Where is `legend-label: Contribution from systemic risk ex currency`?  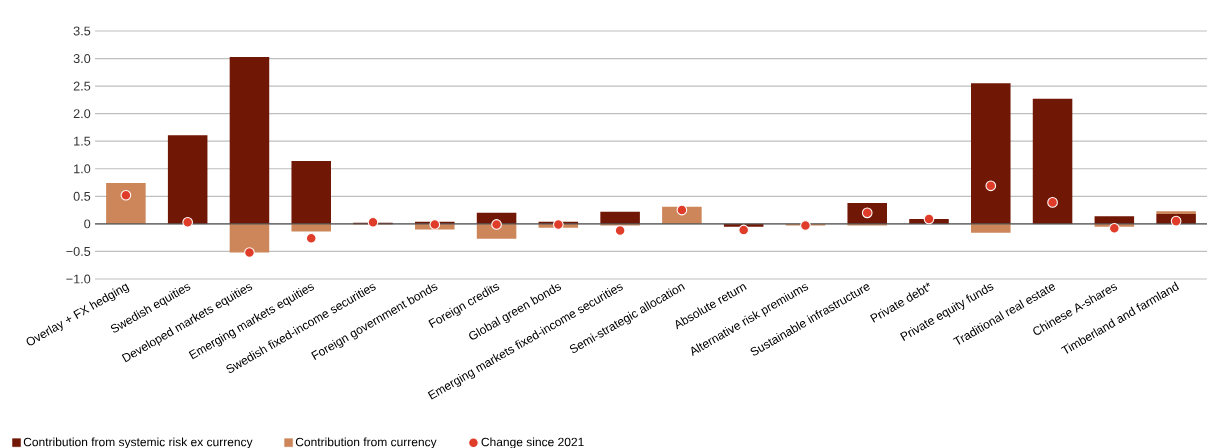 legend-label: Contribution from systemic risk ex currency is located at coordinates (138, 442).